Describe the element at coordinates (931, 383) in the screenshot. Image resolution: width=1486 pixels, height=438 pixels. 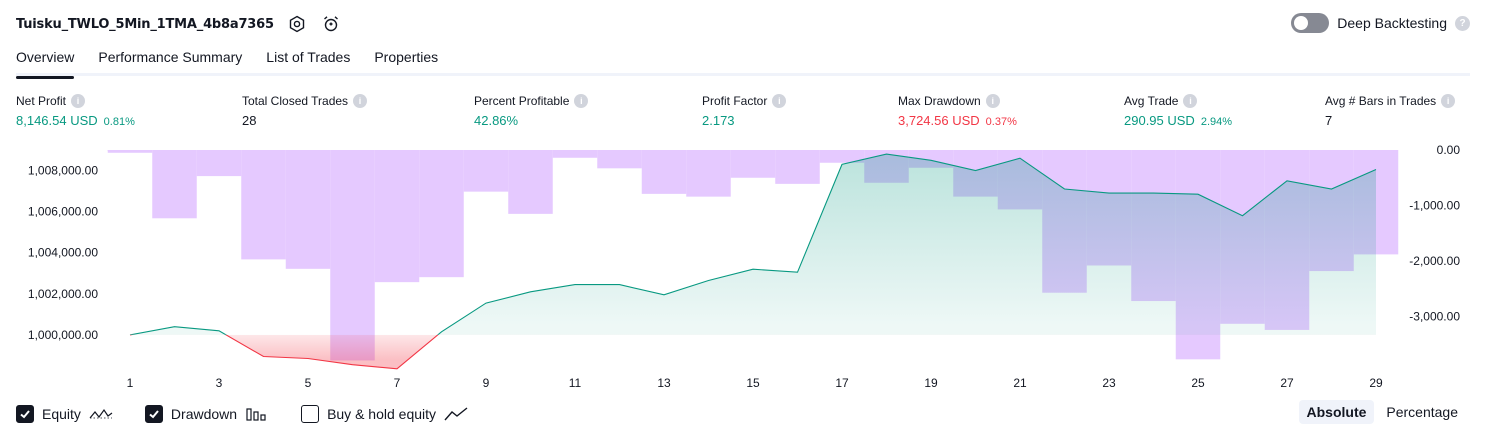
I see `x-axis-tick-label: 19` at that location.